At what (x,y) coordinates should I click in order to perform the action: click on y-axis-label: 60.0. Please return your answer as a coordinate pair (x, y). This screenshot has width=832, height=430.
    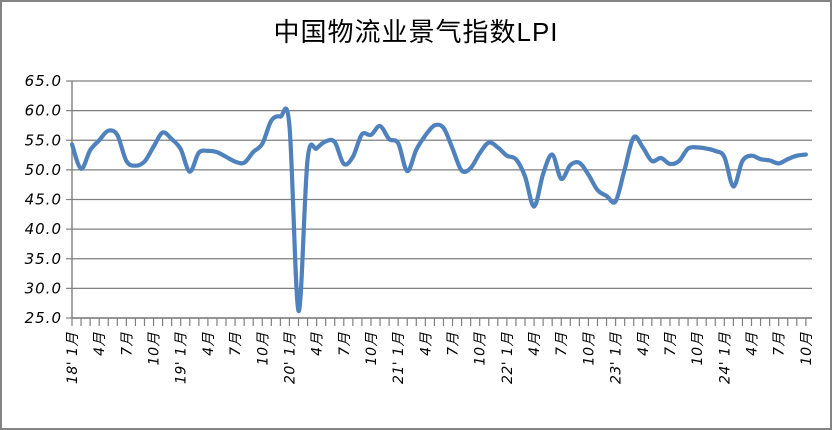
    Looking at the image, I should click on (43, 111).